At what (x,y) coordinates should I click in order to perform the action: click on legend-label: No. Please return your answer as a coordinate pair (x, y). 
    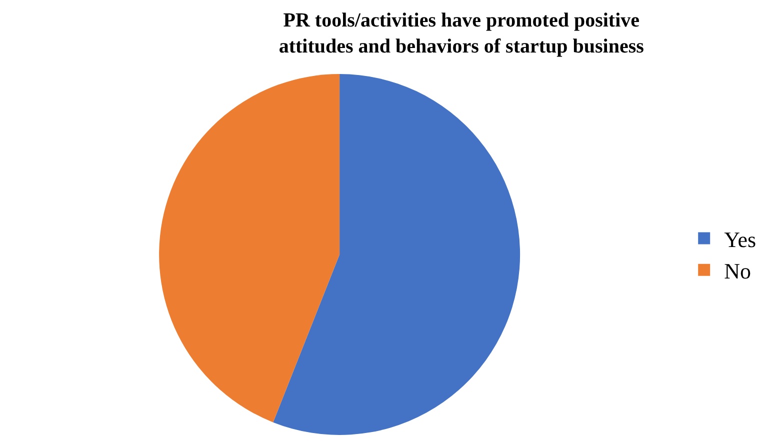
    Looking at the image, I should click on (737, 271).